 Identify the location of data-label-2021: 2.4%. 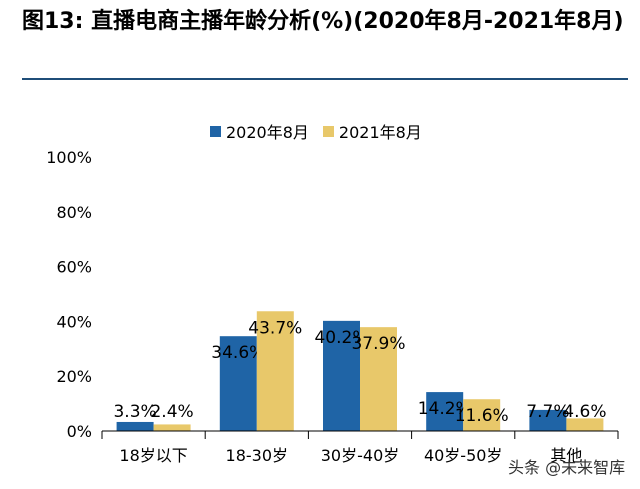
(171, 412).